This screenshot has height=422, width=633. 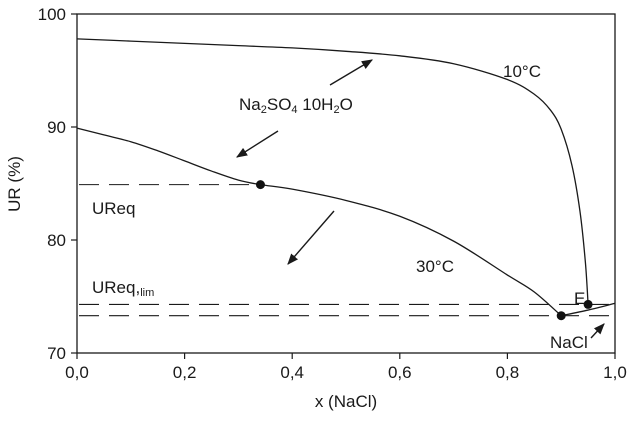 What do you see at coordinates (185, 372) in the screenshot?
I see `x-tick-label: 0,2` at bounding box center [185, 372].